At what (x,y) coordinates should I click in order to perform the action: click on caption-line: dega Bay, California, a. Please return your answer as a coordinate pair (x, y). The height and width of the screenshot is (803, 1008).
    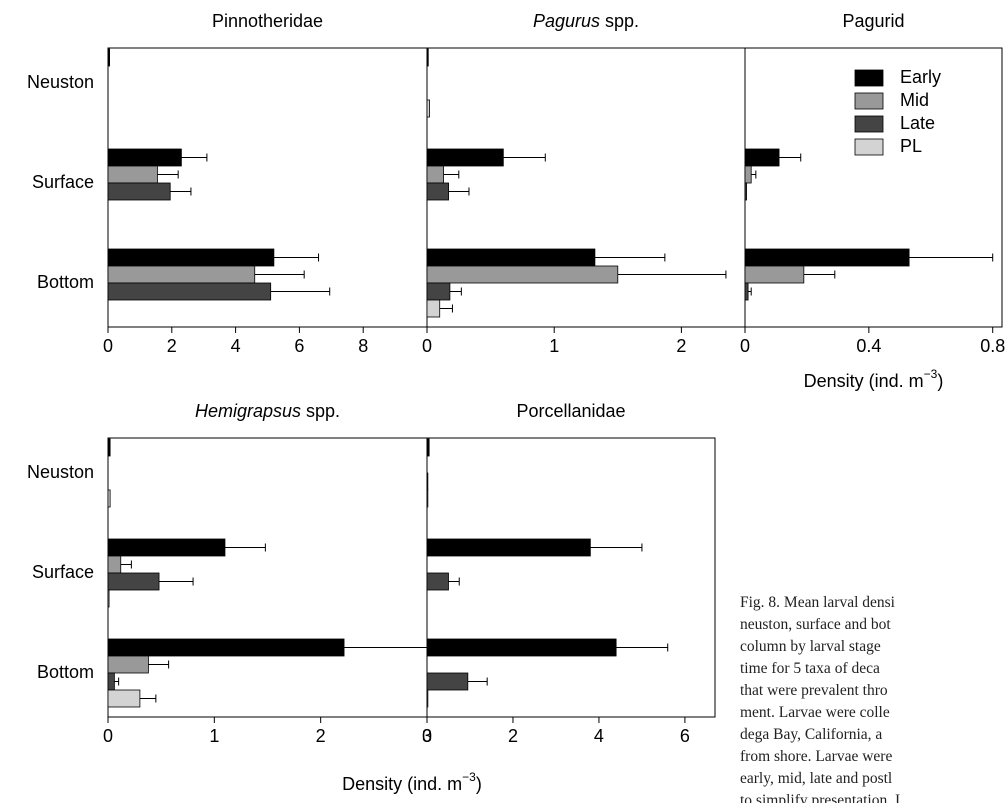
    Looking at the image, I should click on (811, 734).